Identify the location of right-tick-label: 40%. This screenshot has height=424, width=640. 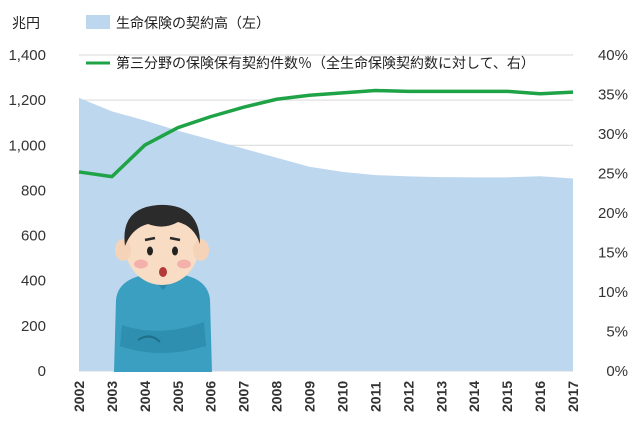
(613, 55).